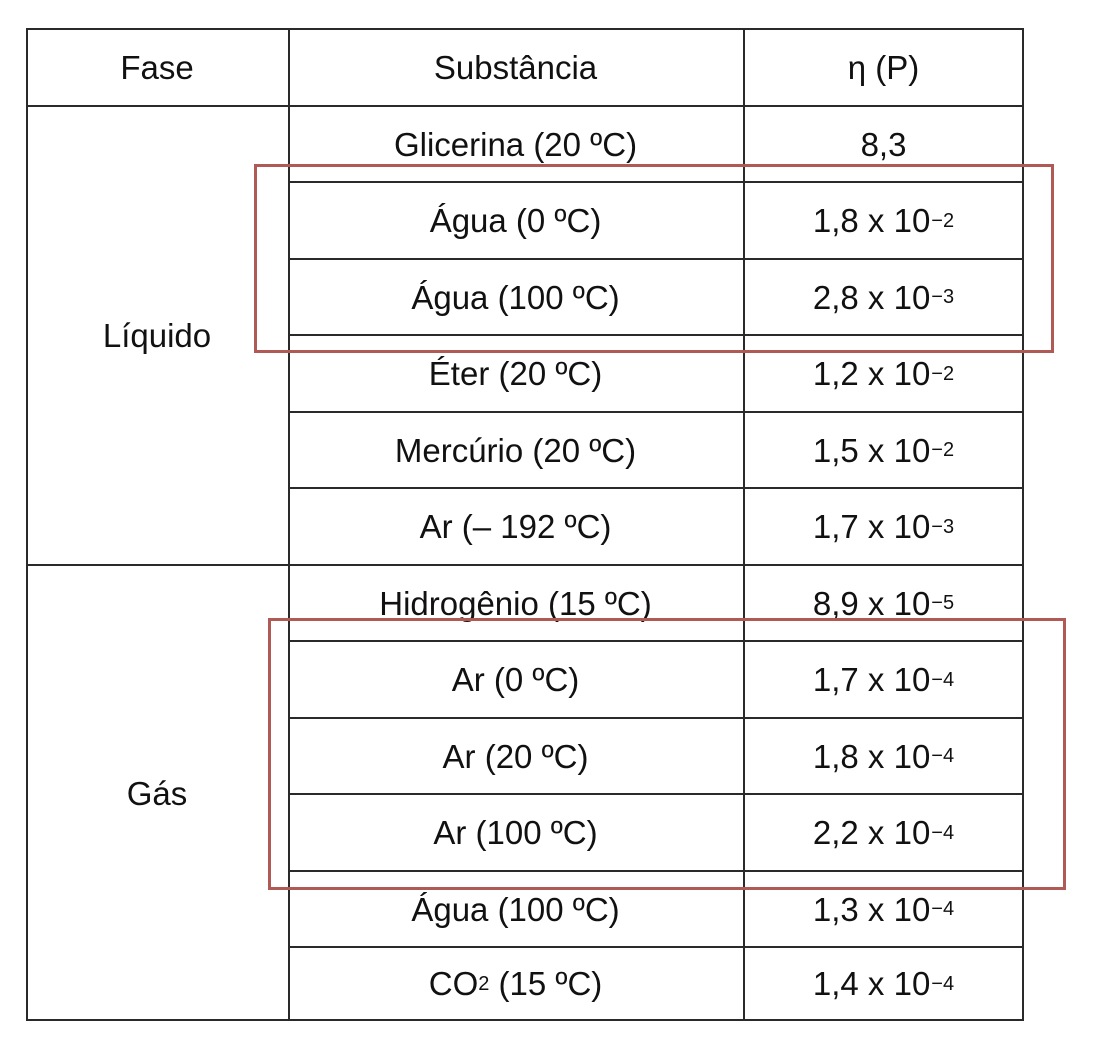  I want to click on substance-cell: Ar (– 192 ºC), so click(515, 526).